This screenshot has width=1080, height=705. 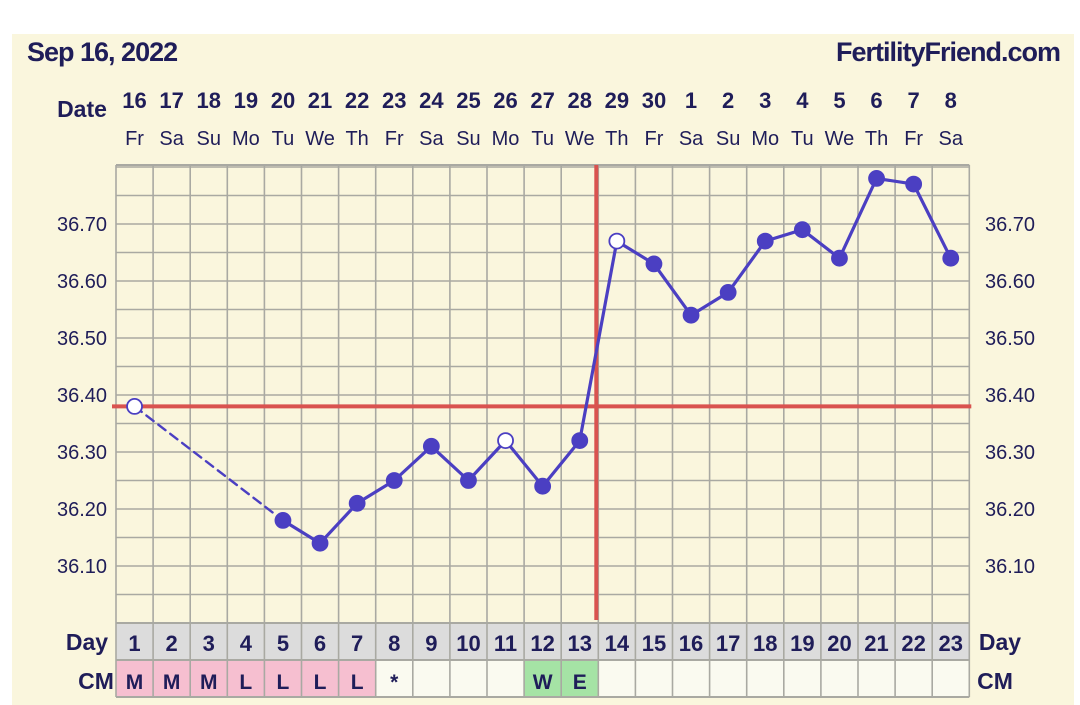 I want to click on date-label: 16, so click(x=134, y=100).